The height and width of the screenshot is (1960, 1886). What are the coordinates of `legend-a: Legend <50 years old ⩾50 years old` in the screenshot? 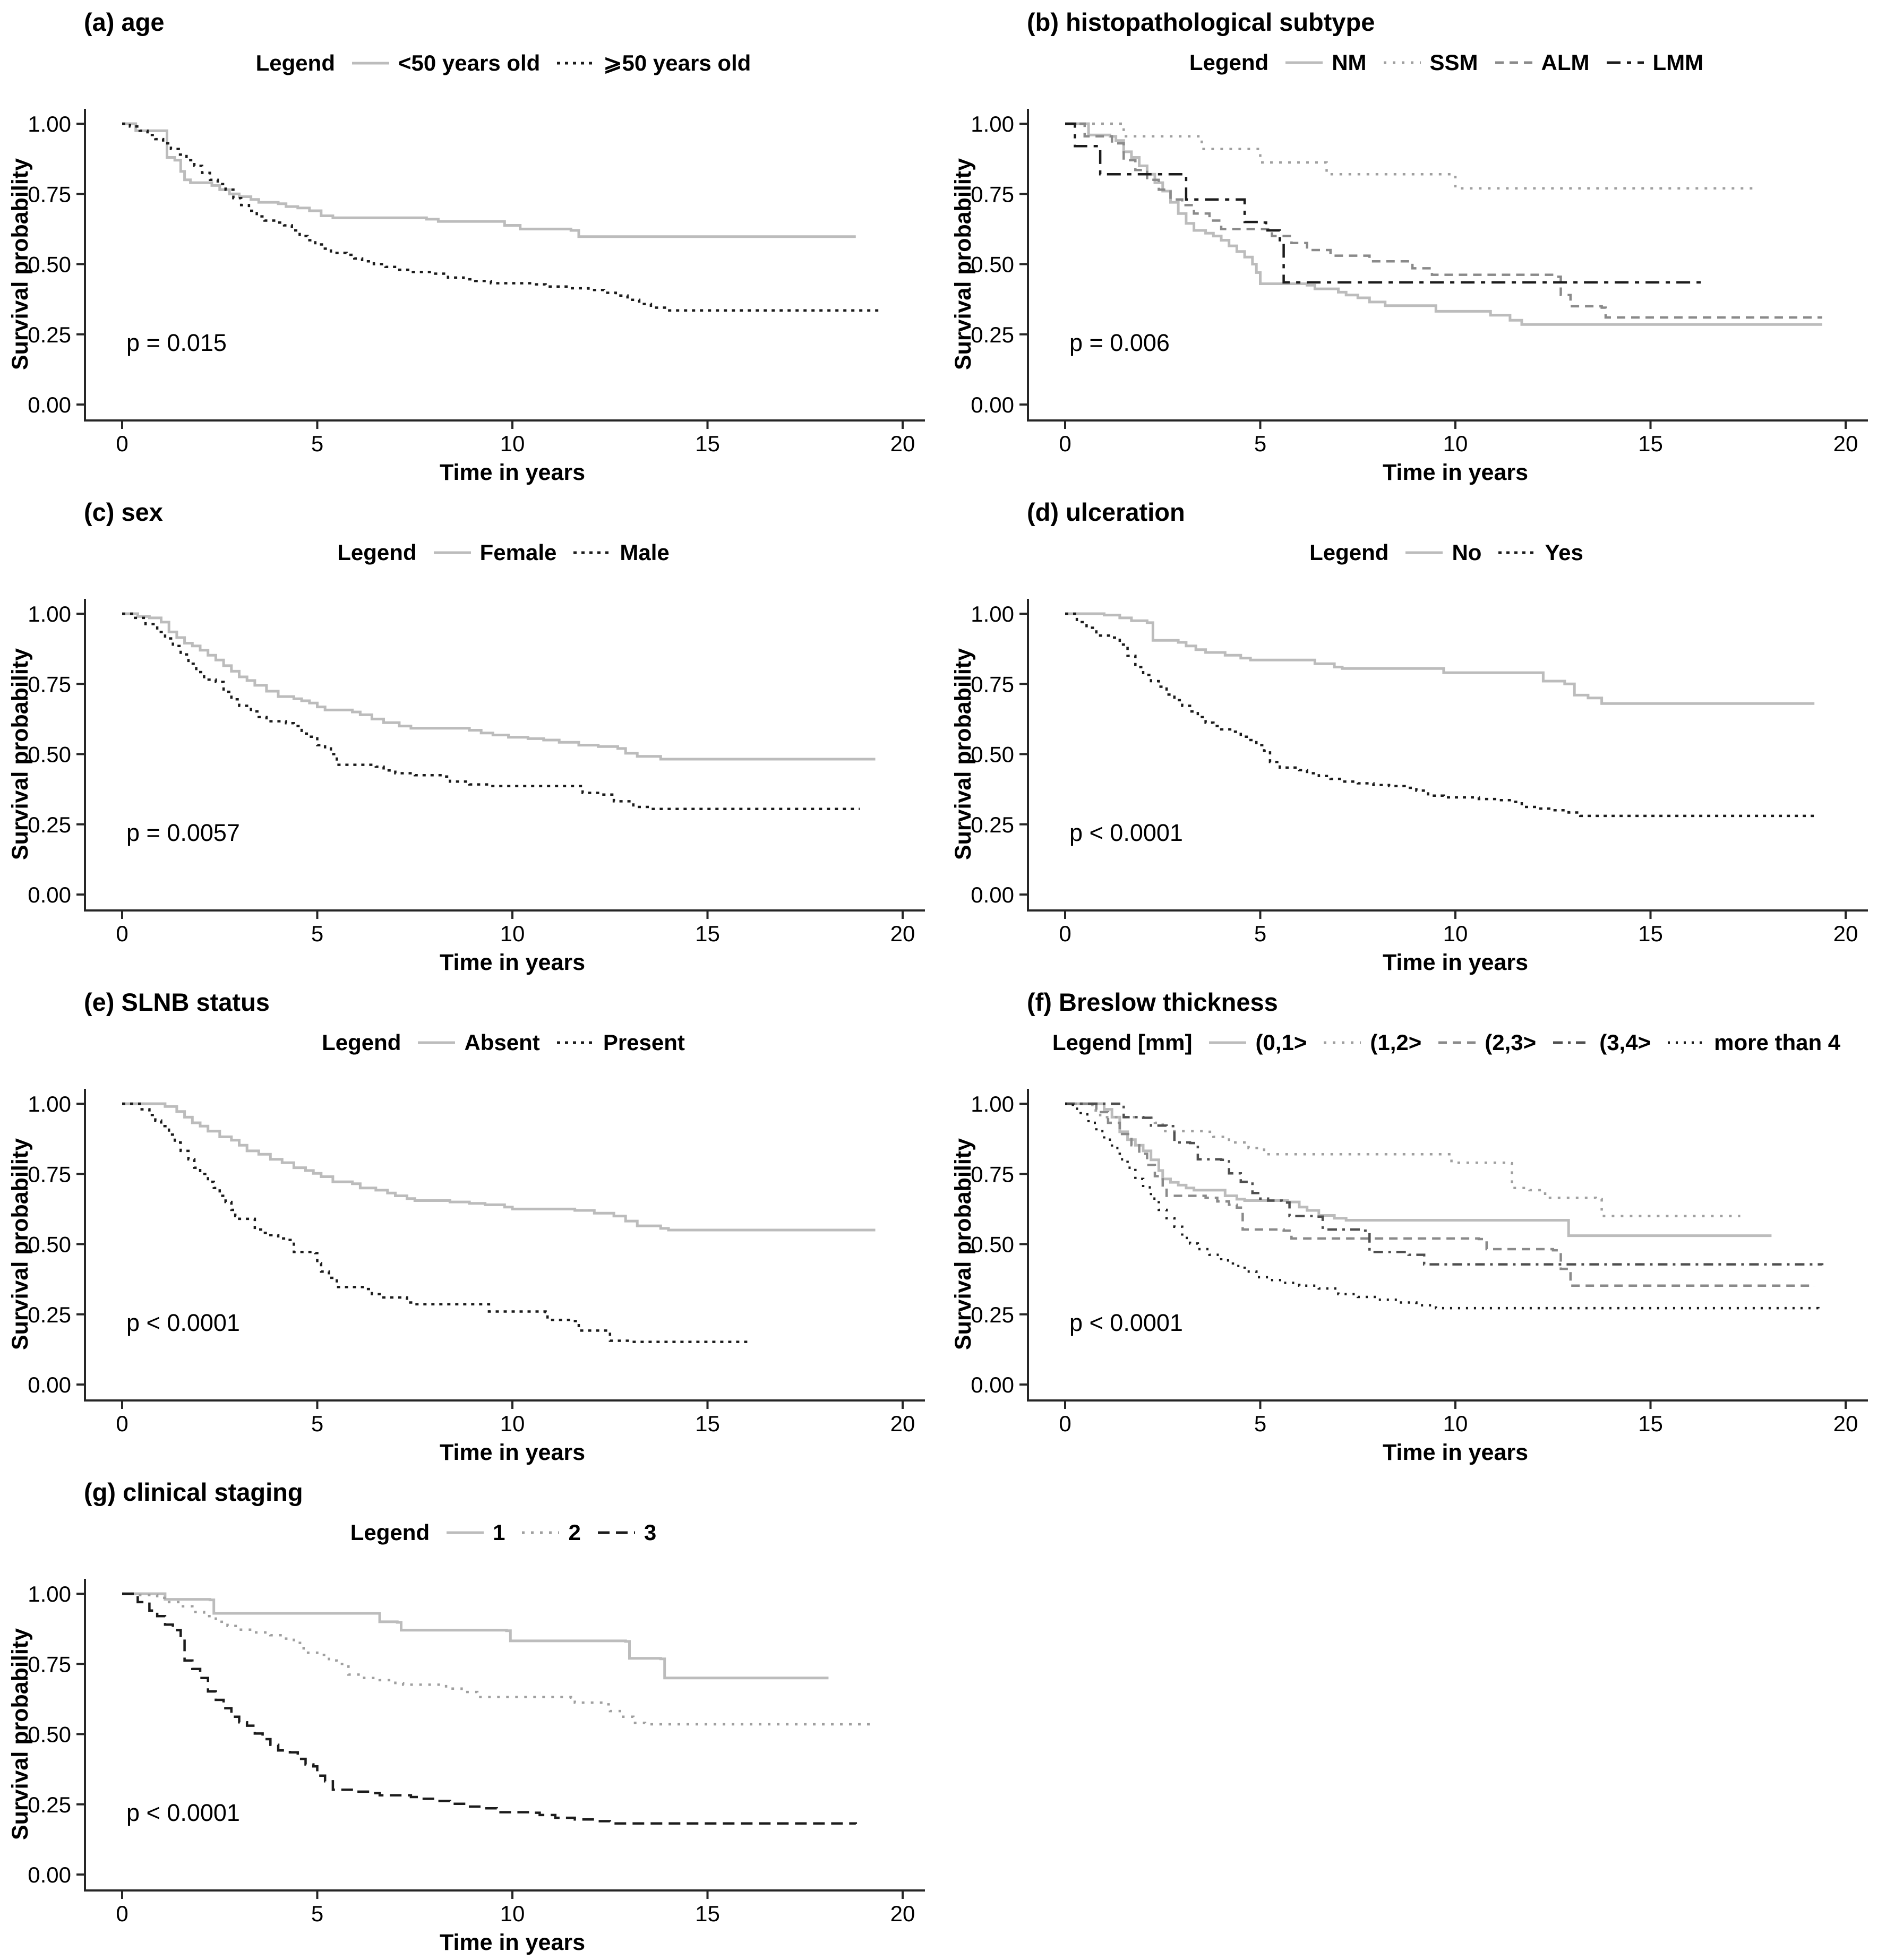 It's located at (503, 63).